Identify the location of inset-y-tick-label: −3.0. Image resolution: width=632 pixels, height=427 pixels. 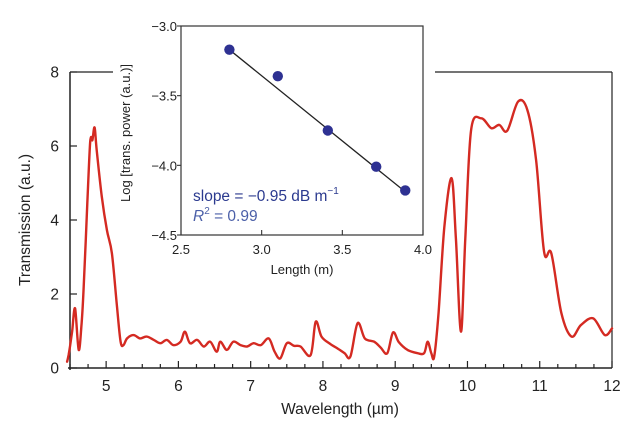
(164, 26).